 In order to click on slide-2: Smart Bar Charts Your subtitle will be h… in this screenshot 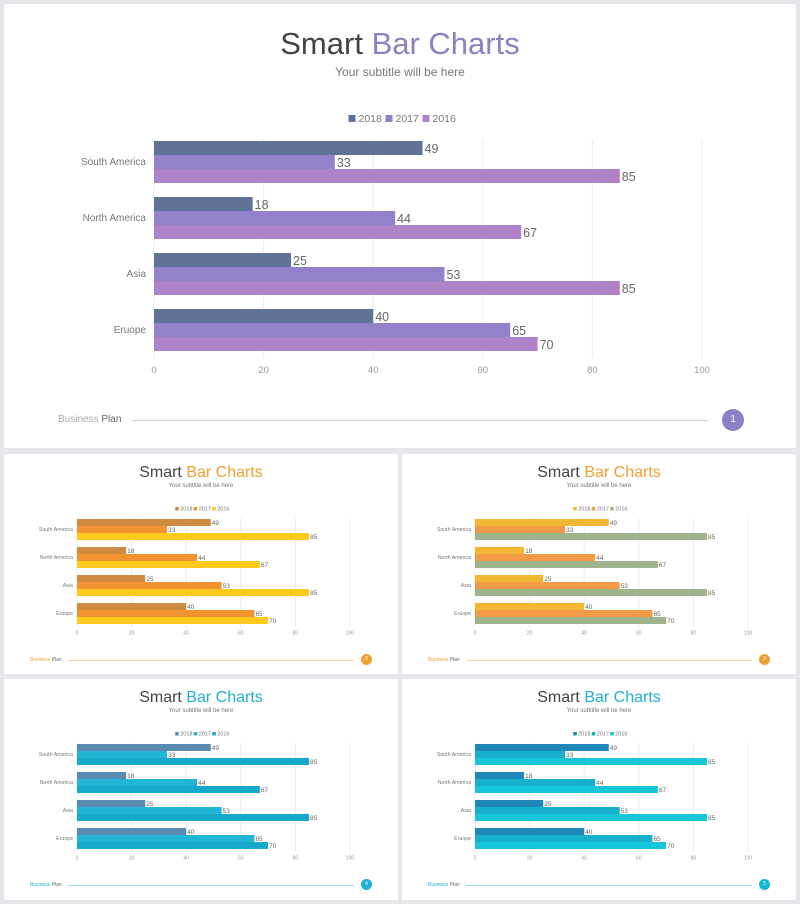, I will do `click(201, 564)`.